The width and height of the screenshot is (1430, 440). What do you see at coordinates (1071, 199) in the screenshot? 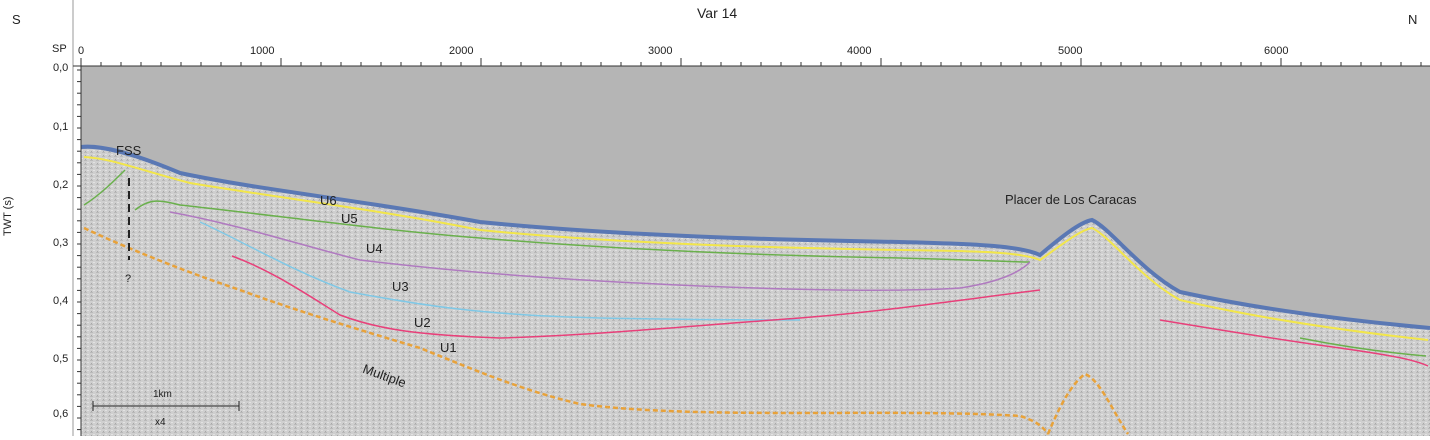
I see `placer-de-los-caracas-label: Placer de Los Caracas` at bounding box center [1071, 199].